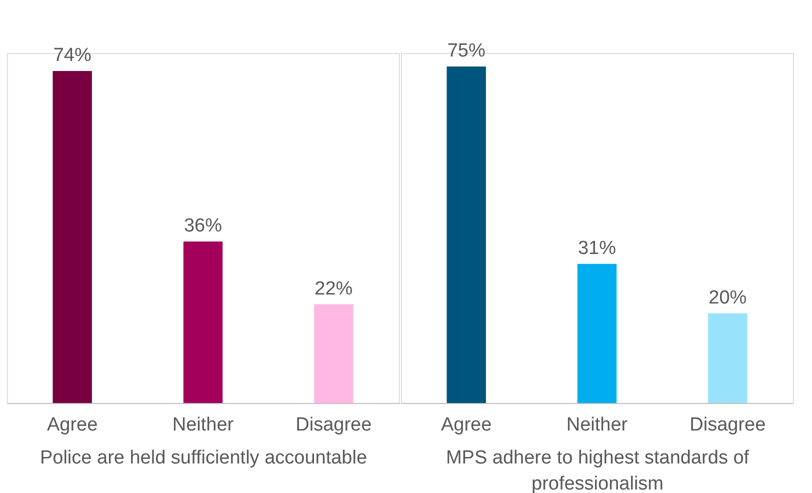 The image size is (812, 493). What do you see at coordinates (597, 248) in the screenshot?
I see `data-label: 31%` at bounding box center [597, 248].